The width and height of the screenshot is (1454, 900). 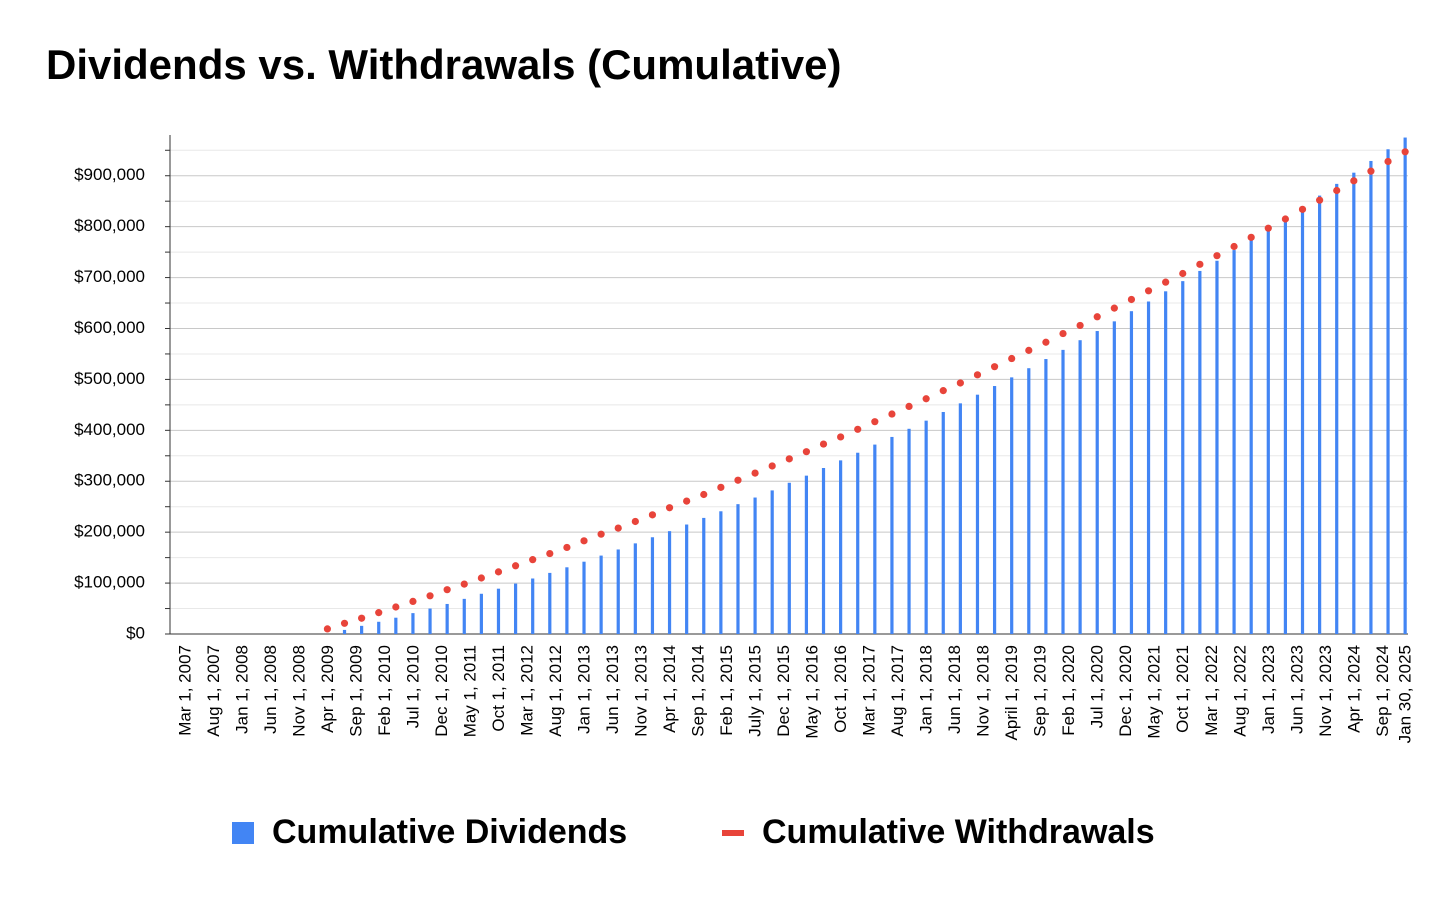 What do you see at coordinates (1211, 690) in the screenshot?
I see `x-tick-label: Mar 1, 2022` at bounding box center [1211, 690].